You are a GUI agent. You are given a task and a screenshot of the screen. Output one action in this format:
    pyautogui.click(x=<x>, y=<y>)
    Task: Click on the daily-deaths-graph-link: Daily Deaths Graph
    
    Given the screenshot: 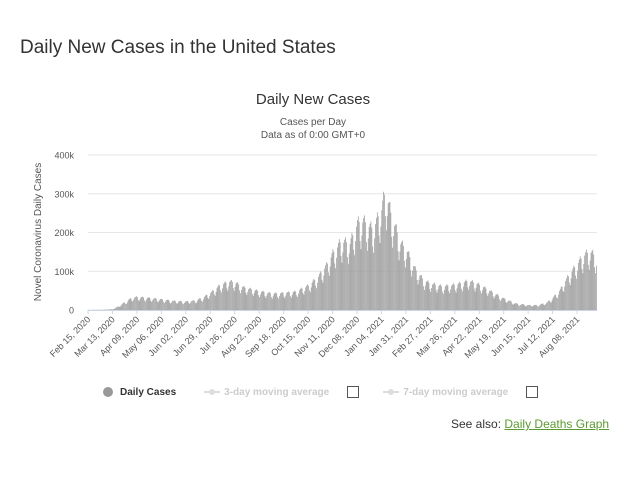 What is the action you would take?
    pyautogui.click(x=557, y=424)
    